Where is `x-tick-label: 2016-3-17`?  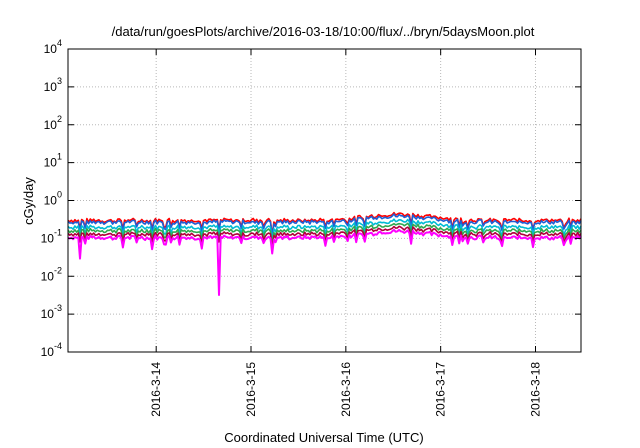 x-tick-label: 2016-3-17 is located at coordinates (441, 389).